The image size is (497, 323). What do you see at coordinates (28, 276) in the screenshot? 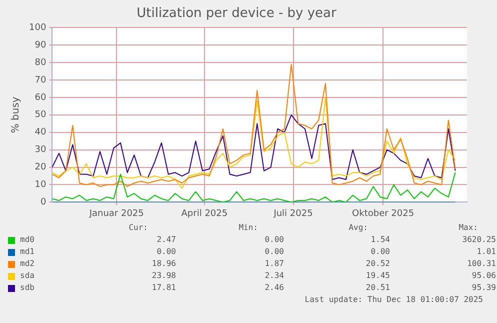
I see `legend-label: sda` at bounding box center [28, 276].